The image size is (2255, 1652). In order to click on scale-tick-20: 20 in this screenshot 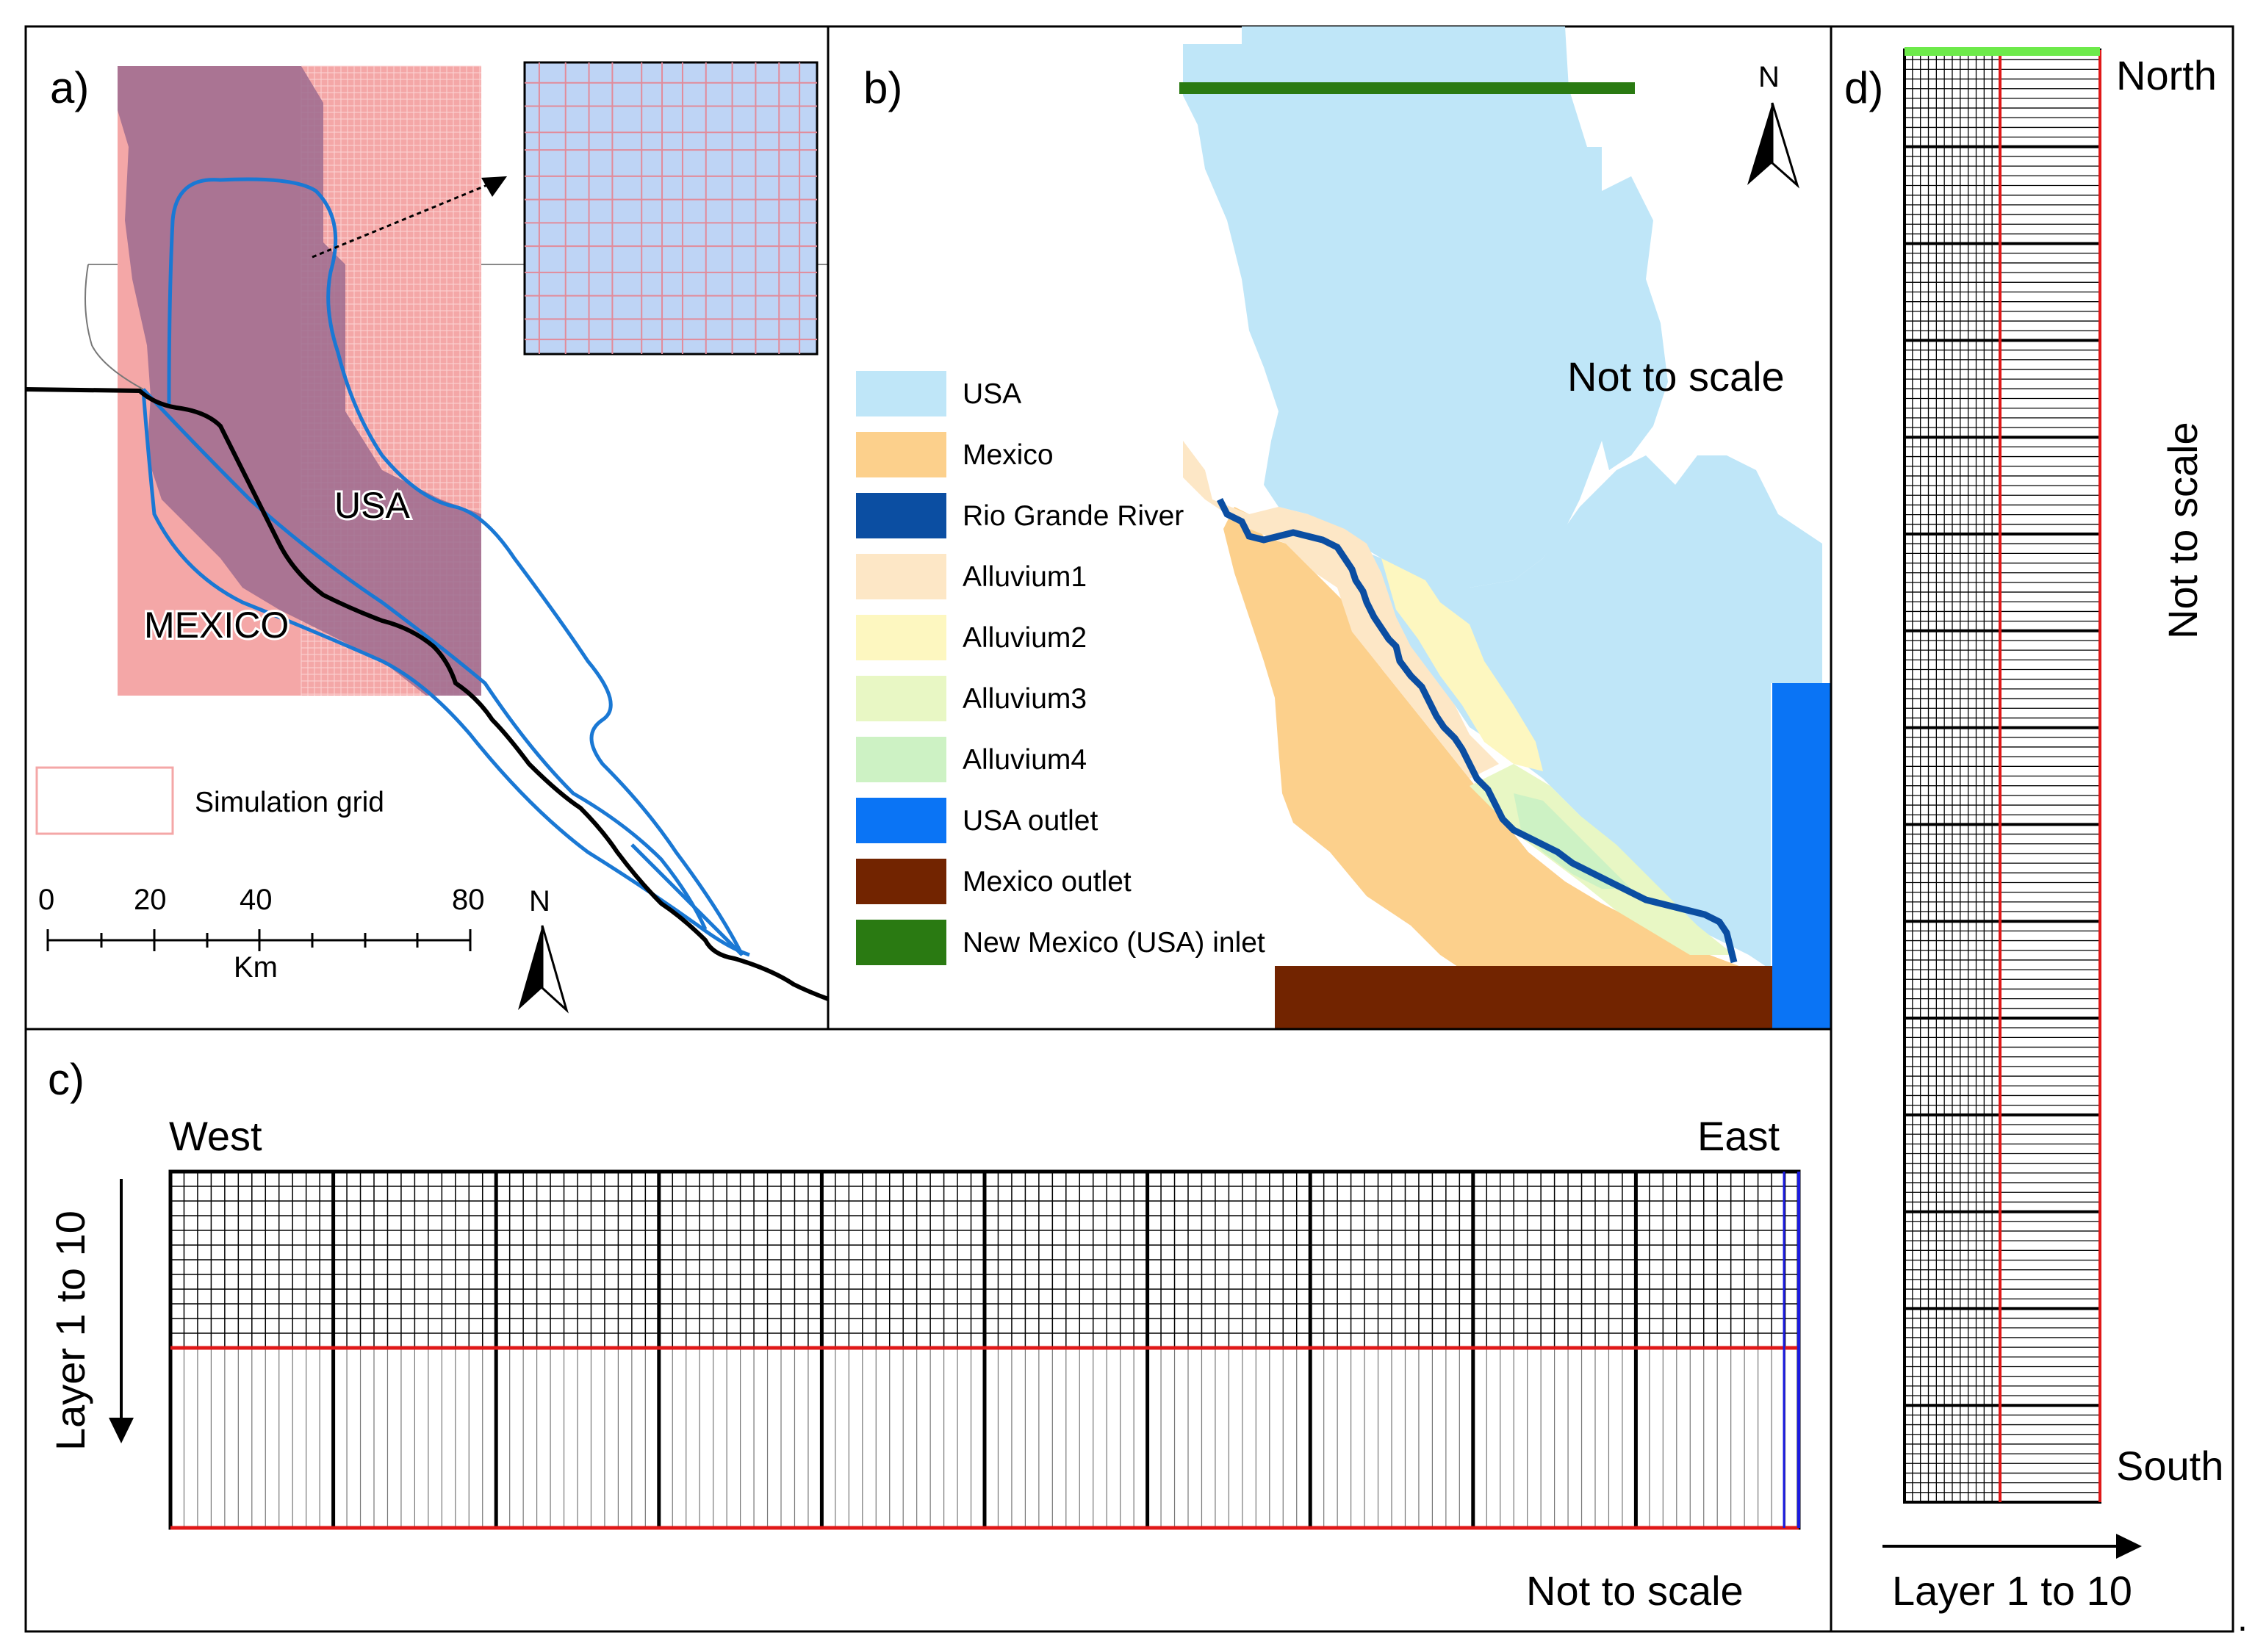, I will do `click(151, 900)`.